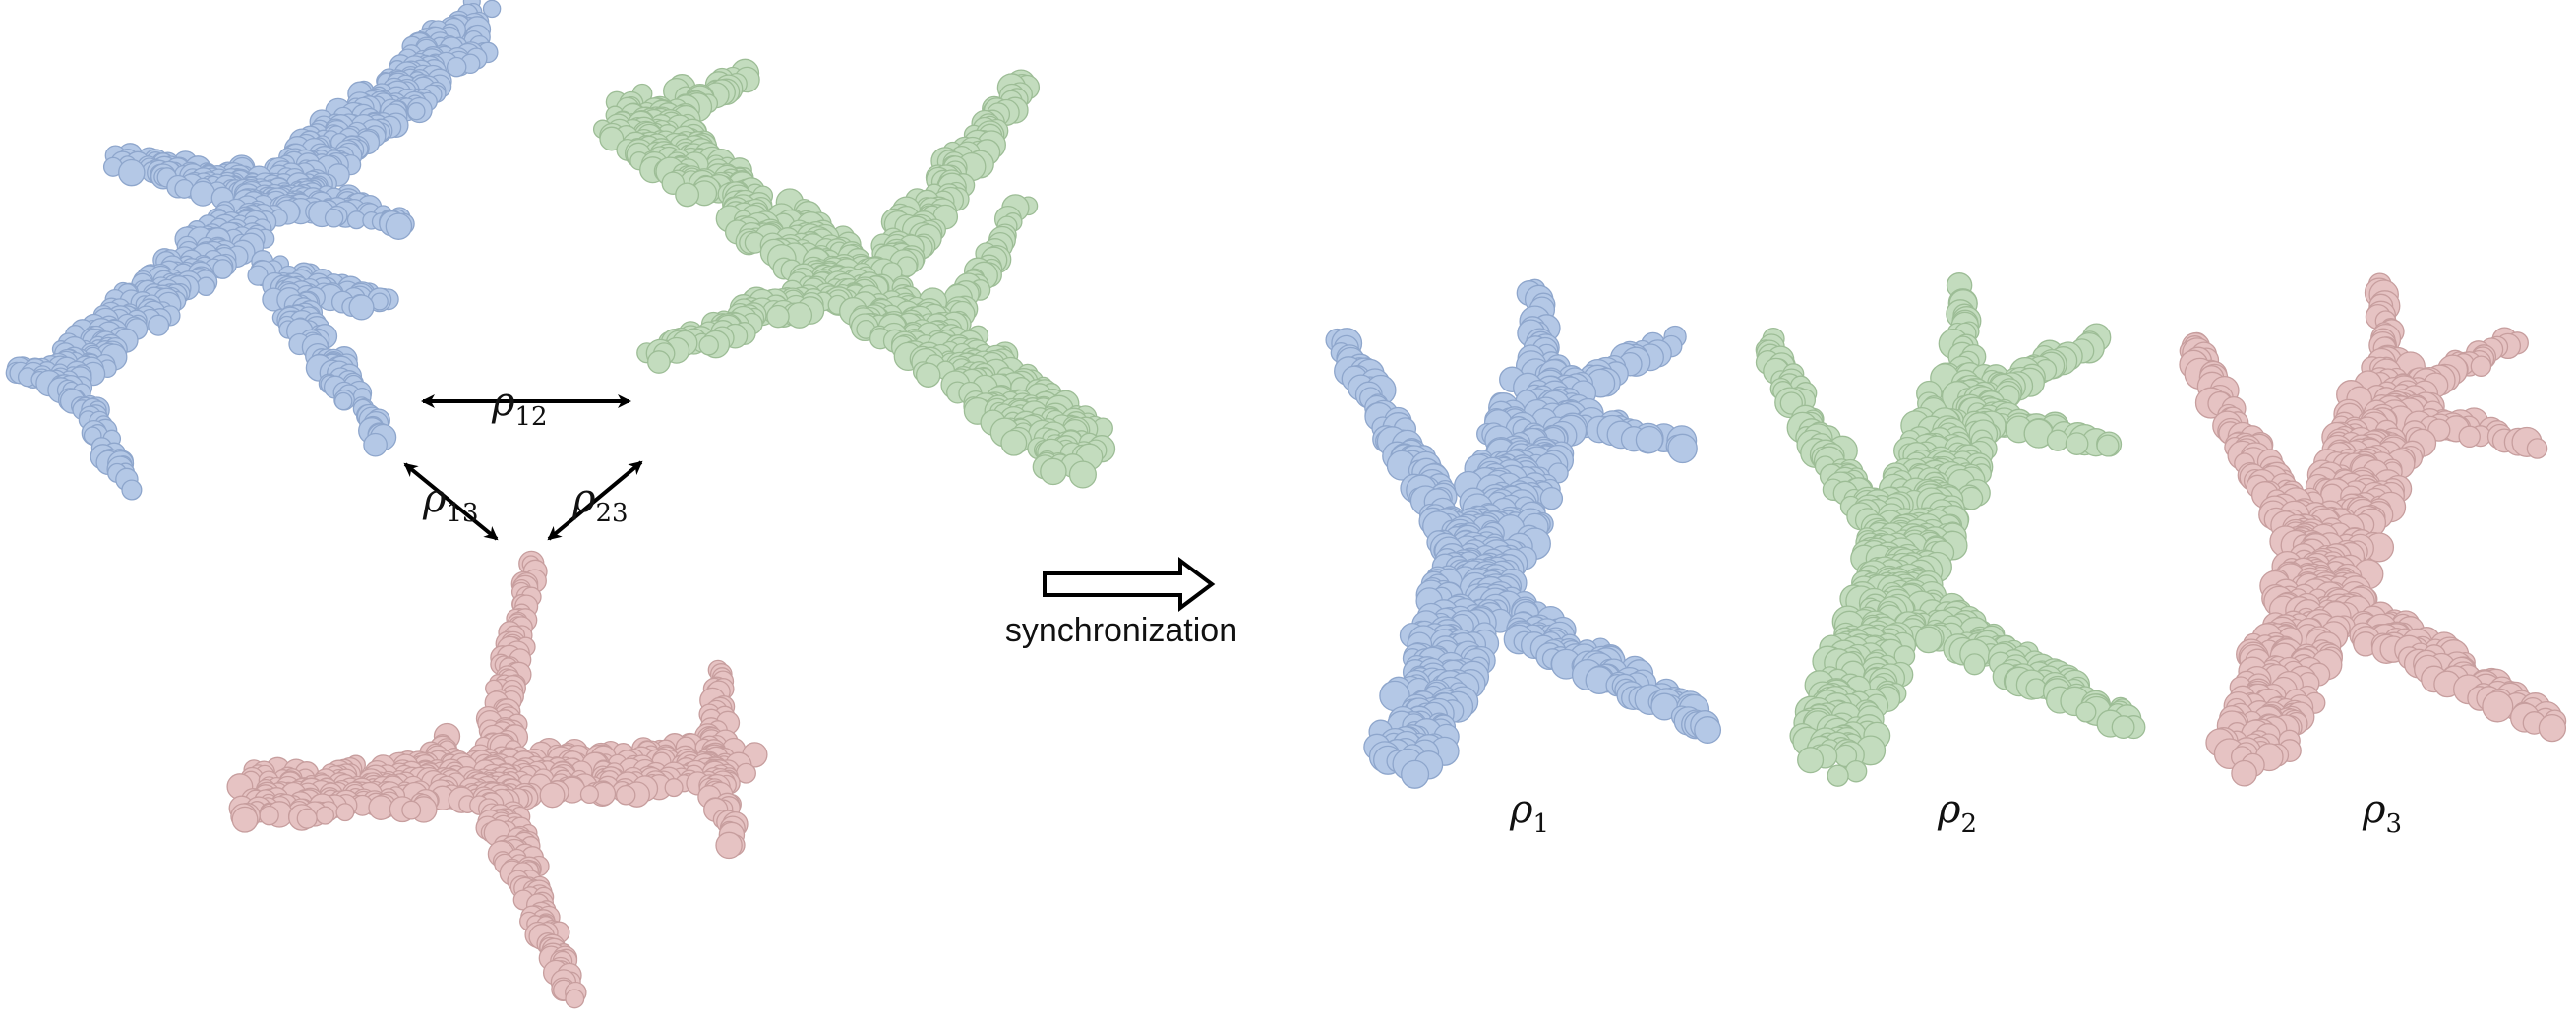 The image size is (2576, 1020). I want to click on label-rho23: ρ23, so click(600, 502).